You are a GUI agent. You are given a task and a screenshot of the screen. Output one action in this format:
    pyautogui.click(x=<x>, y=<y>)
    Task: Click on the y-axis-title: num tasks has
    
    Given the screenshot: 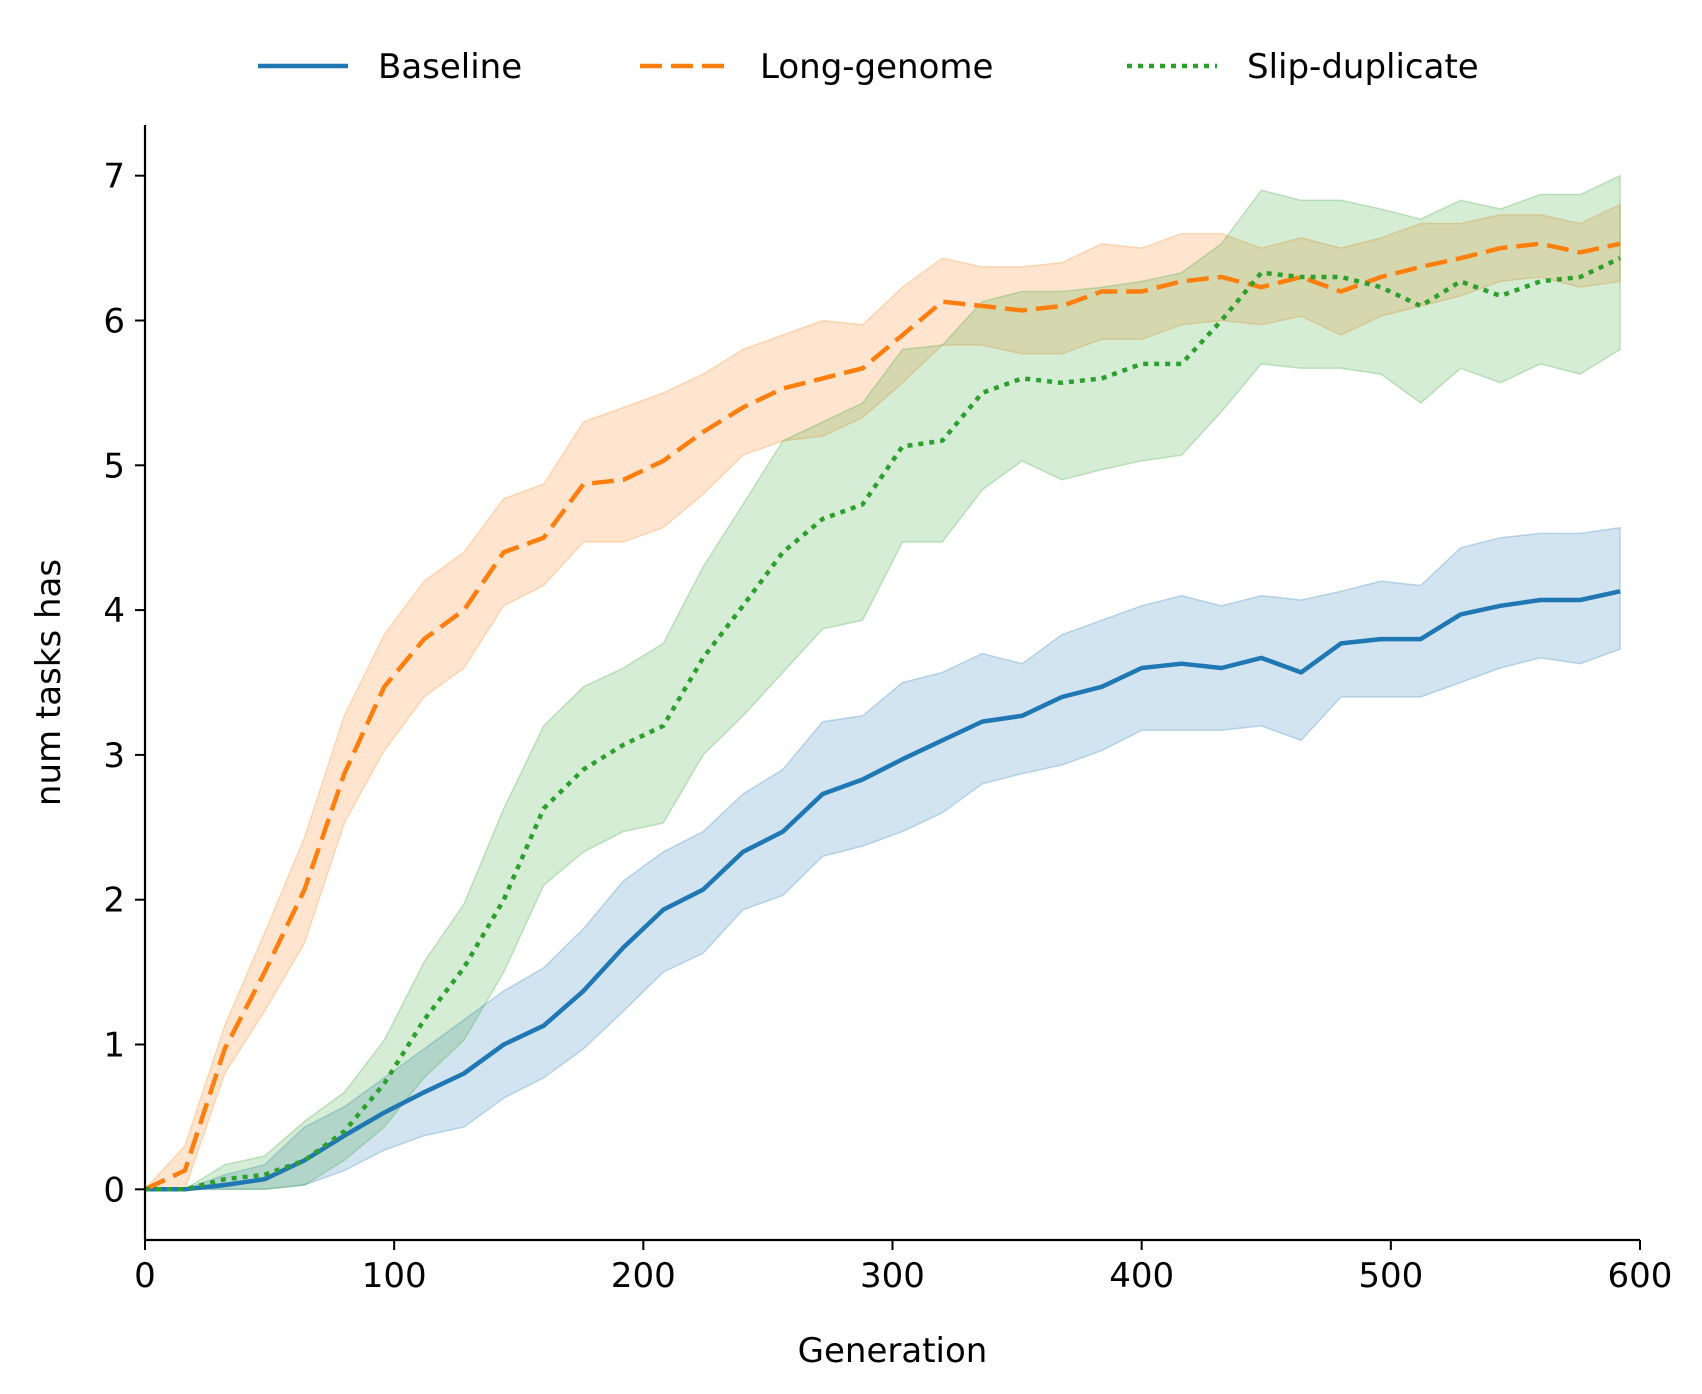 What is the action you would take?
    pyautogui.click(x=49, y=682)
    